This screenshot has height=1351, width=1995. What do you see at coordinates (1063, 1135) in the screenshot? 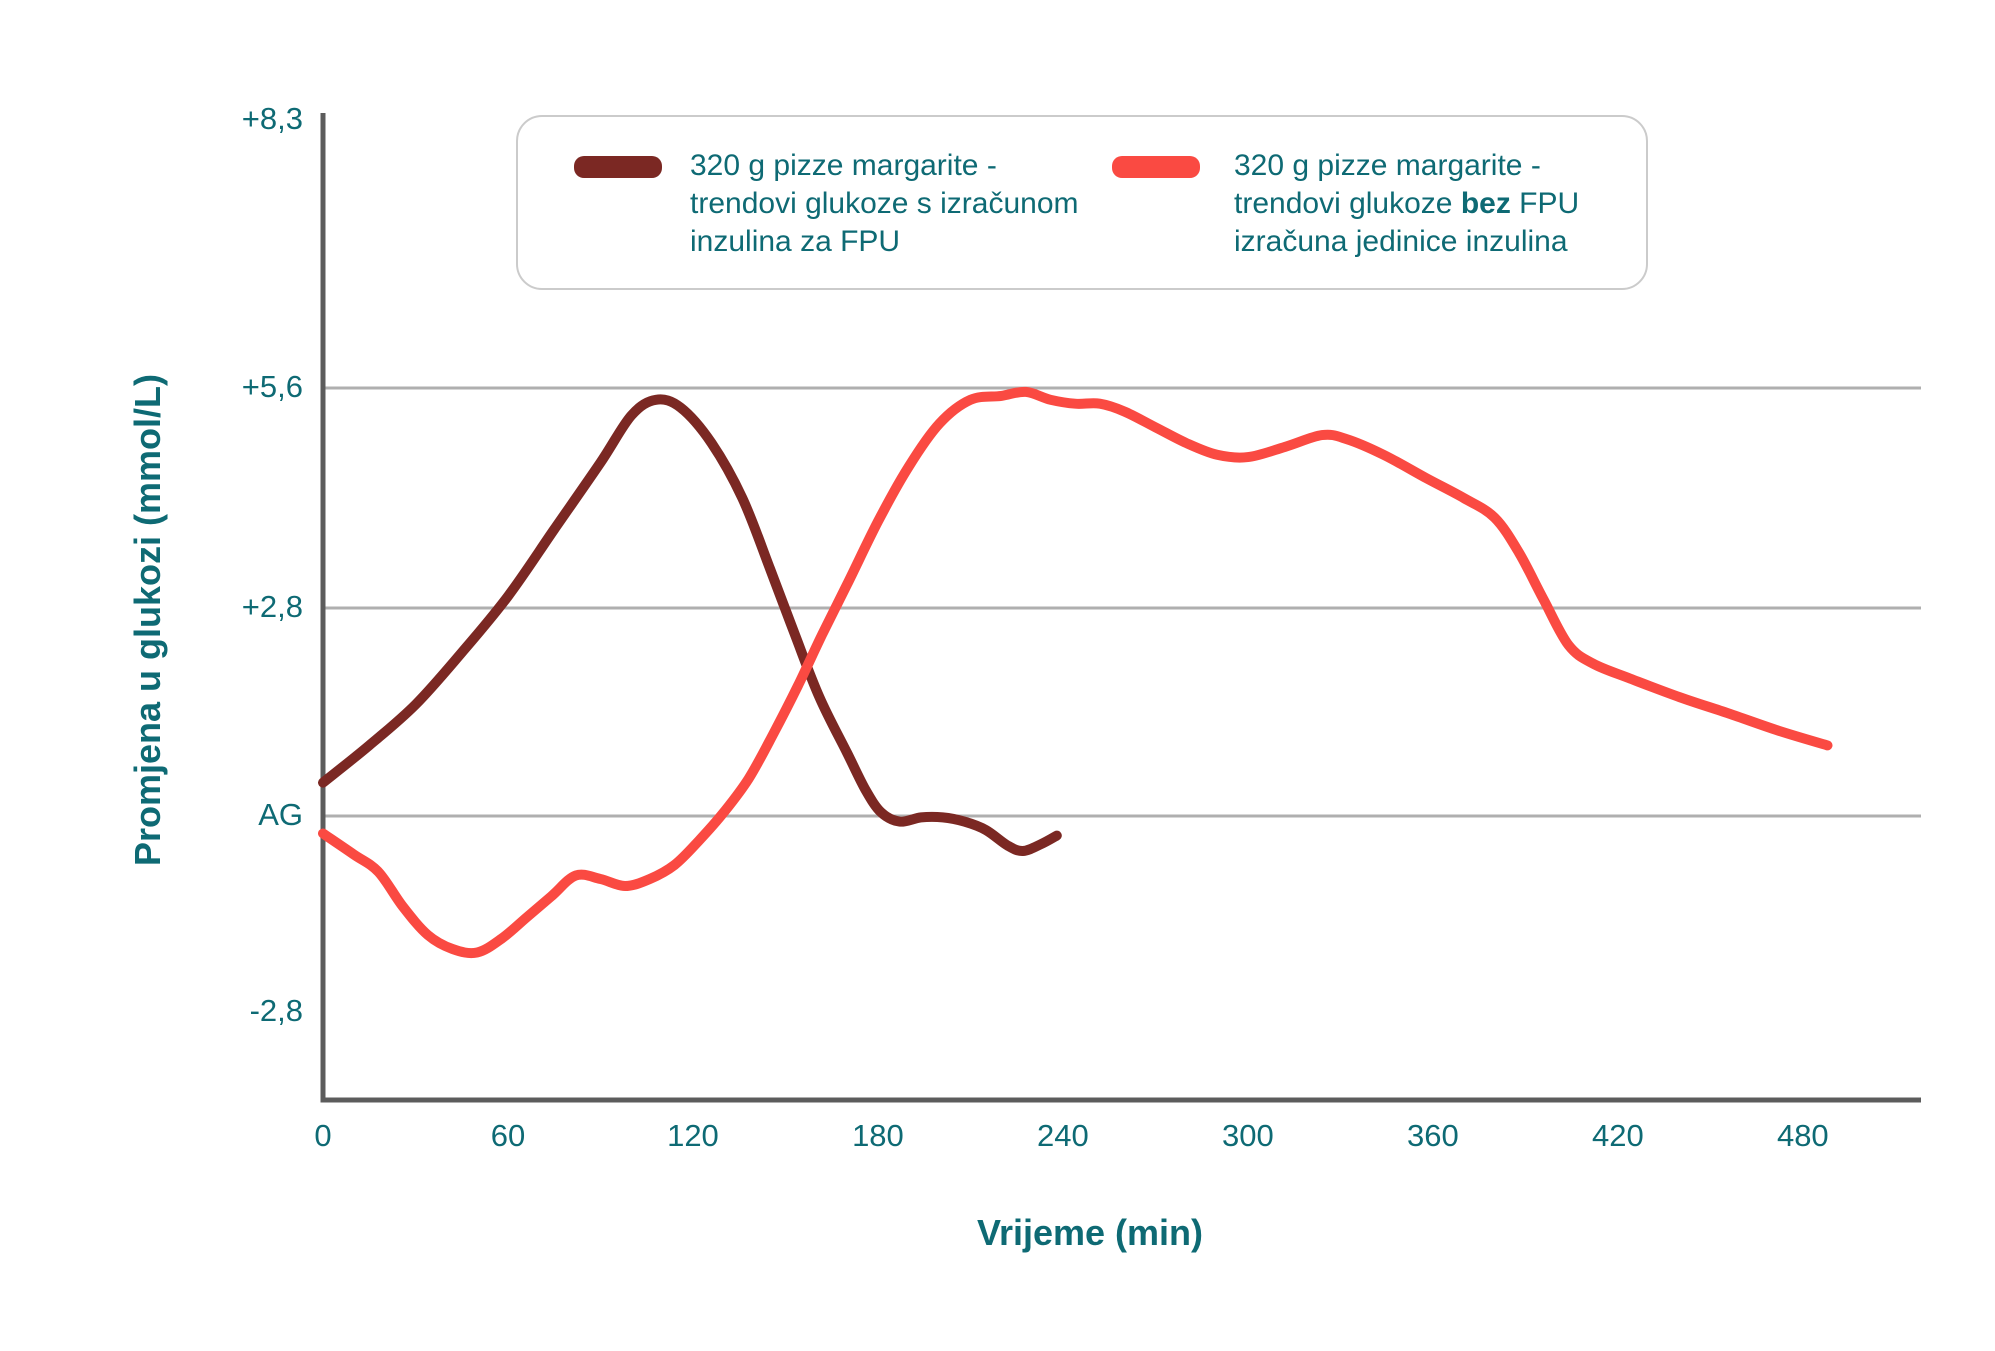
I see `x-tick-label: 240` at bounding box center [1063, 1135].